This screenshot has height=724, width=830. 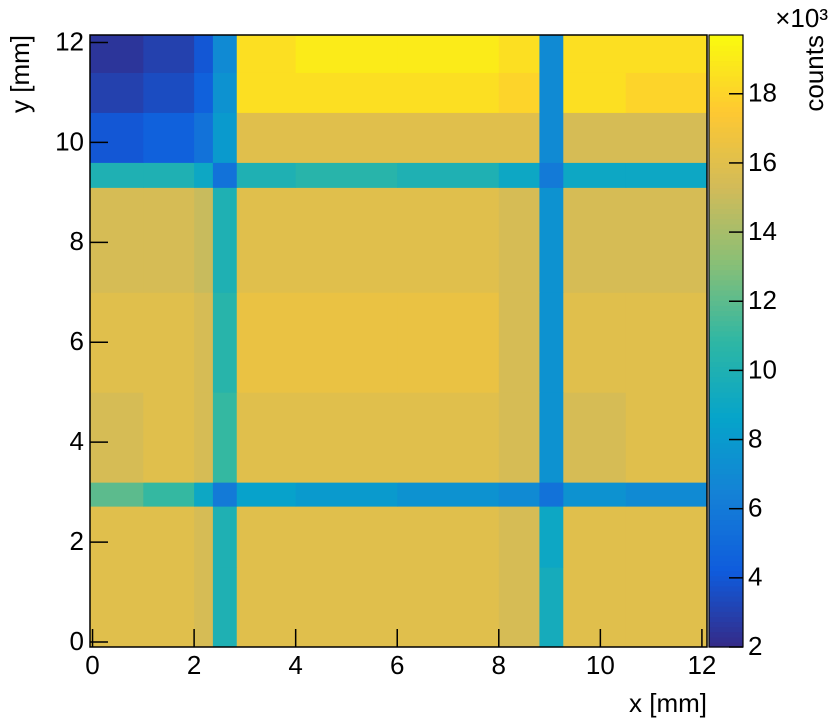 What do you see at coordinates (77, 341) in the screenshot?
I see `y-tick-label: 6` at bounding box center [77, 341].